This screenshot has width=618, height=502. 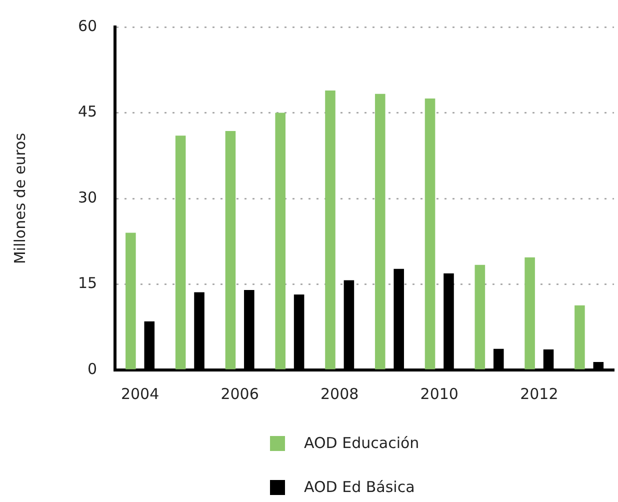 What do you see at coordinates (19, 198) in the screenshot?
I see `y-axis-title: Millones de euros` at bounding box center [19, 198].